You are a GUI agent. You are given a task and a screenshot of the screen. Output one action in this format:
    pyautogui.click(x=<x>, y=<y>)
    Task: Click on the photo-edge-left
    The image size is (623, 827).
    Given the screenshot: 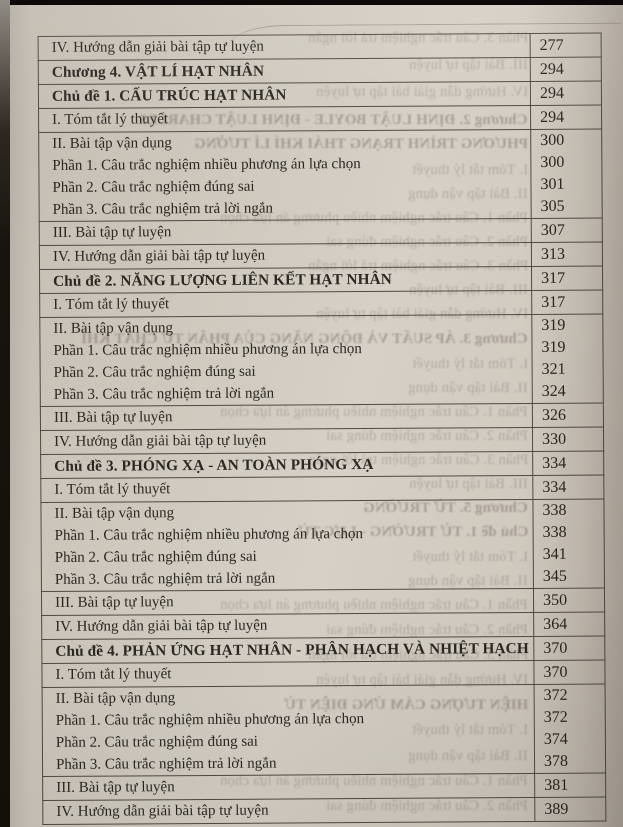 What is the action you would take?
    pyautogui.click(x=5, y=413)
    